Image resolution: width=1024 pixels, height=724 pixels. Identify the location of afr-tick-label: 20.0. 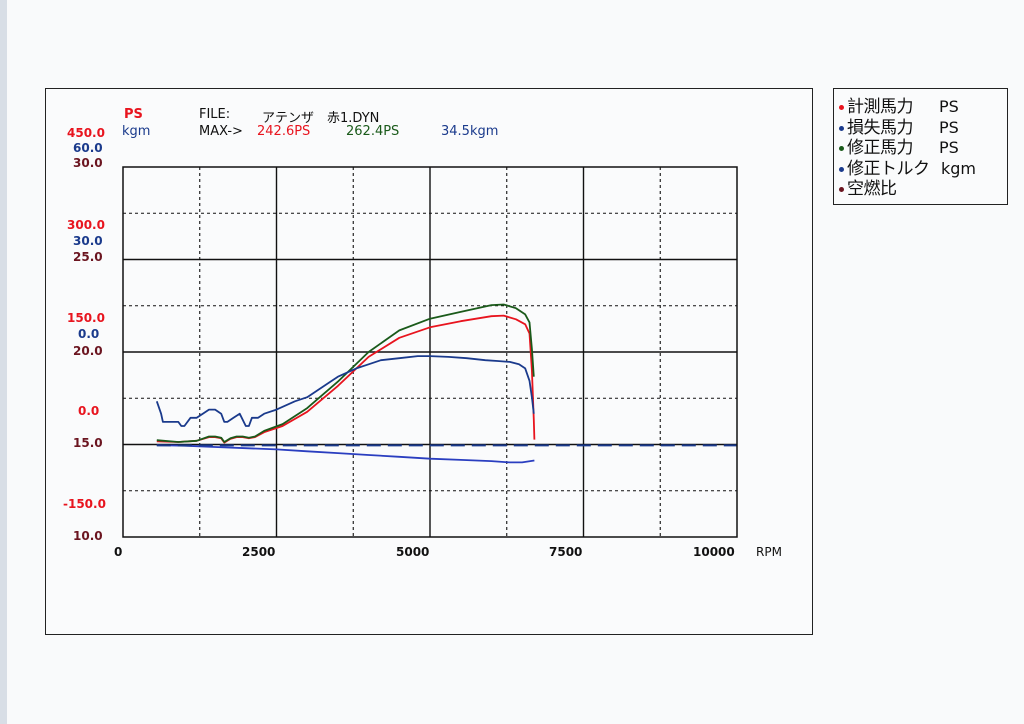
(88, 351).